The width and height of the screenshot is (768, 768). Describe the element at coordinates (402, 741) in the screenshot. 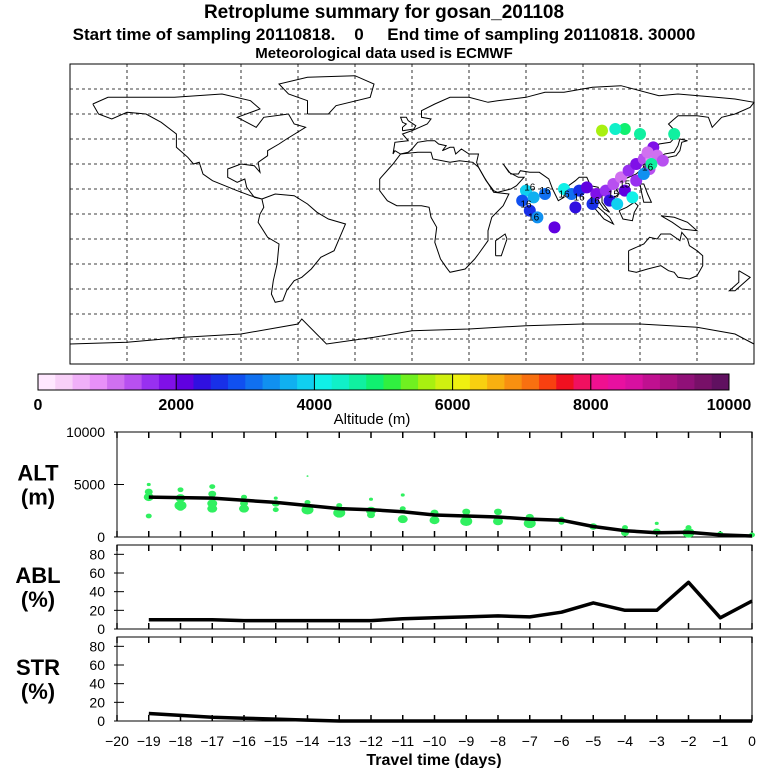

I see `x-tick-label: −11` at that location.